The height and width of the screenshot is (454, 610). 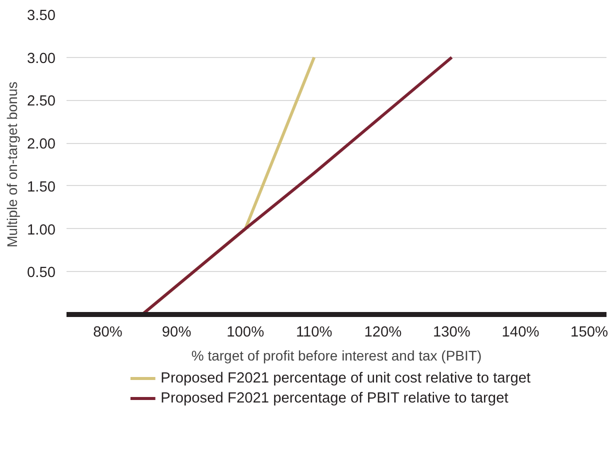 I want to click on x-tick-label: 80%, so click(x=107, y=332).